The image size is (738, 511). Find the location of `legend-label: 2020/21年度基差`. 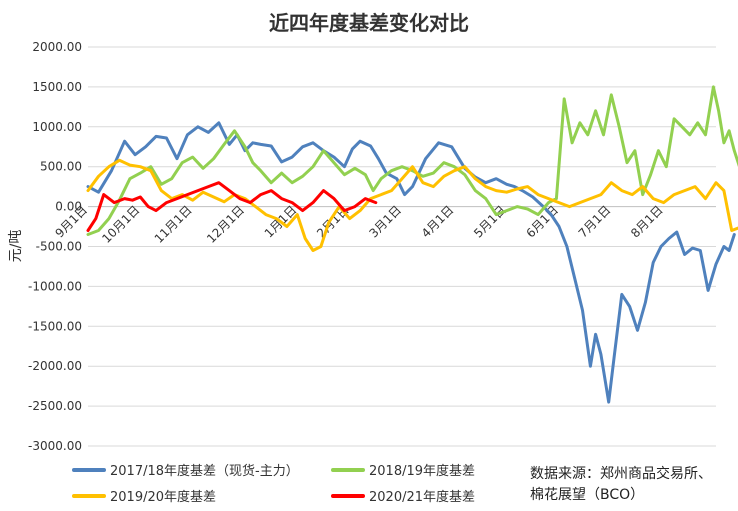

legend-label: 2020/21年度基差 is located at coordinates (422, 497).